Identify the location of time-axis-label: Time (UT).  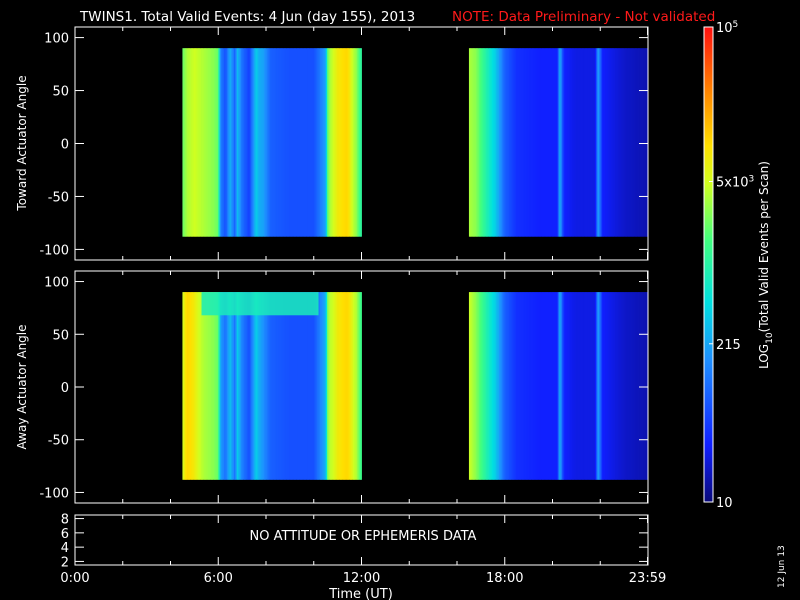
(360, 593).